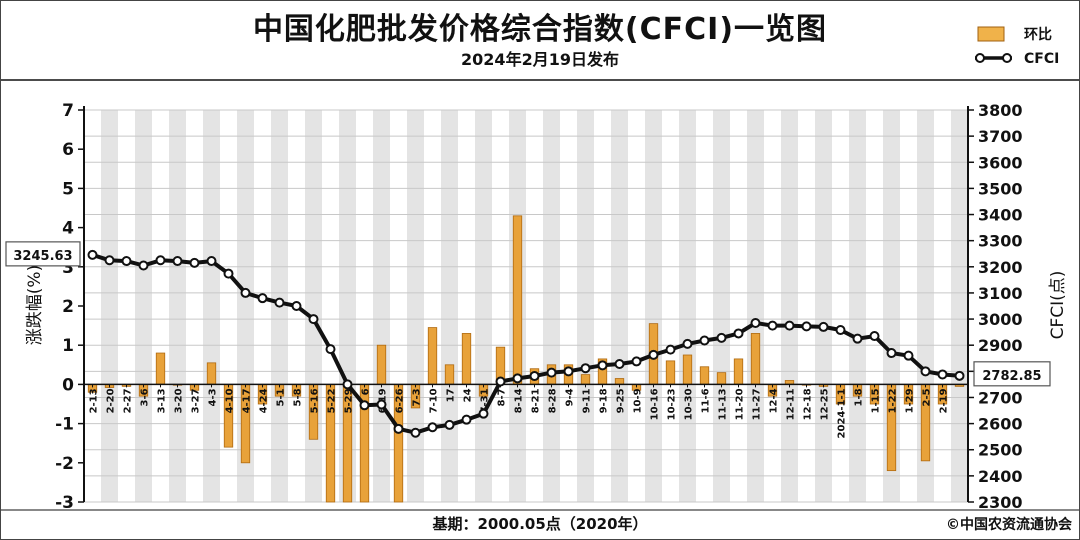 This screenshot has width=1080, height=540. I want to click on y-tick-label-right: 3800, so click(1000, 110).